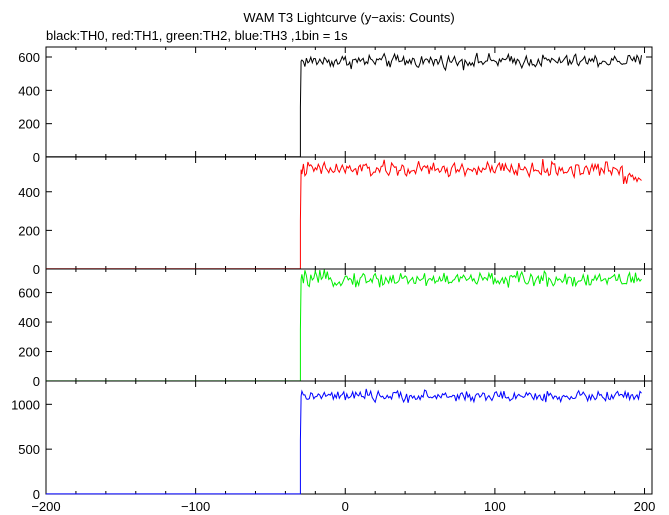 The image size is (669, 515). Describe the element at coordinates (25, 404) in the screenshot. I see `y-tick-label: 1000` at that location.